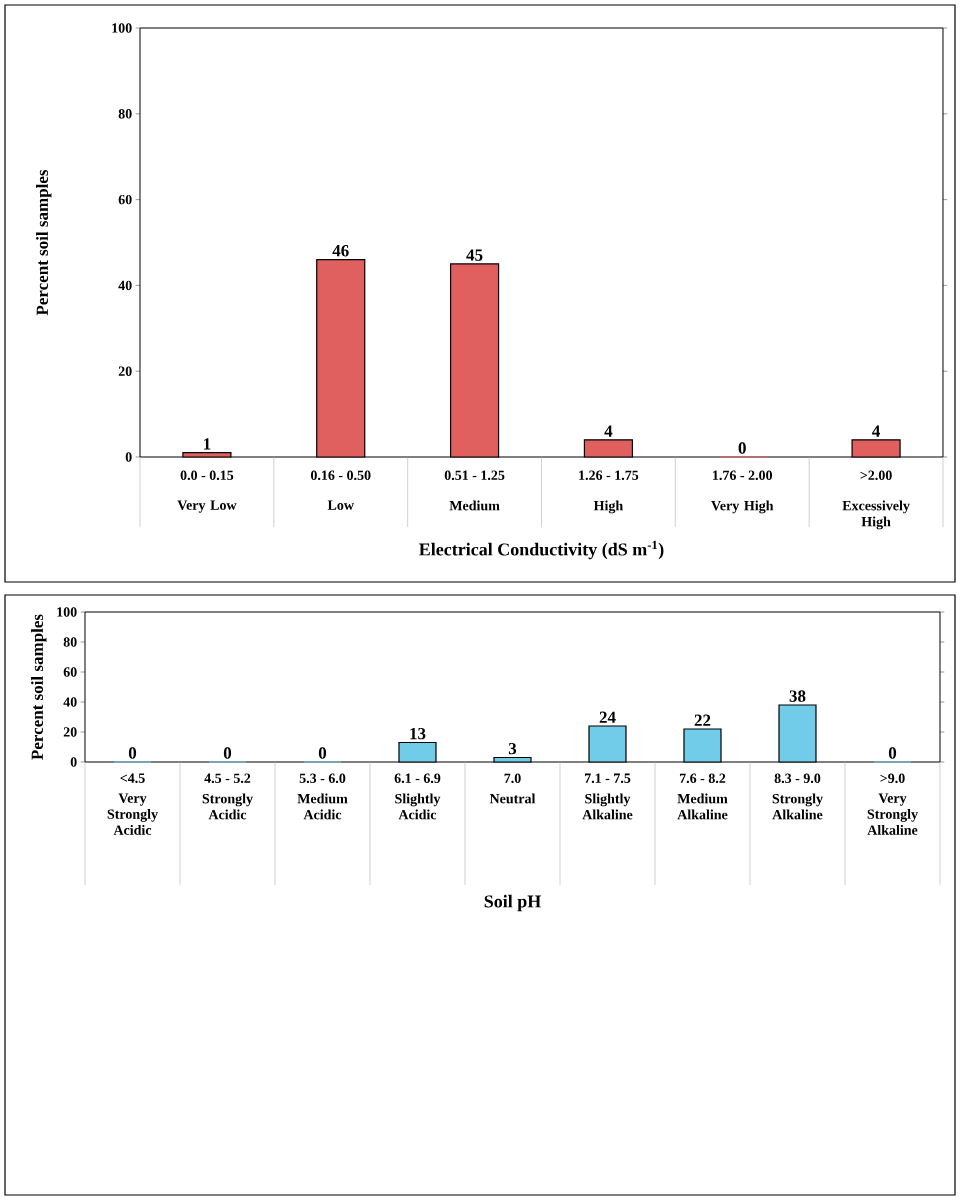  Describe the element at coordinates (876, 515) in the screenshot. I see `text: Excessively High` at that location.